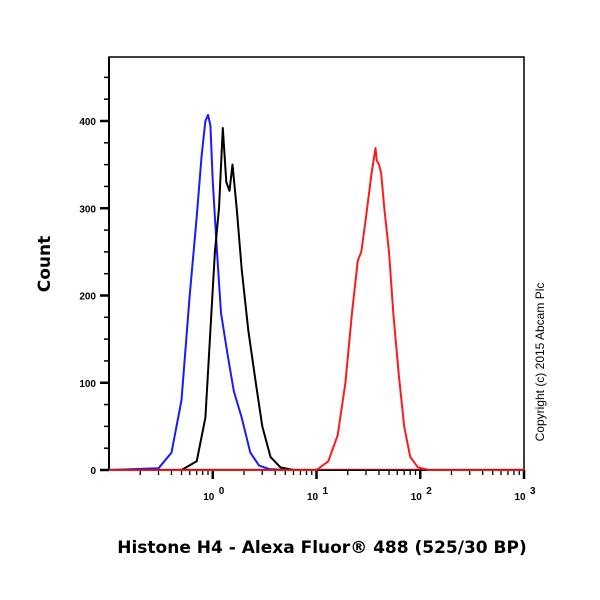 This screenshot has height=600, width=600. Describe the element at coordinates (87, 209) in the screenshot. I see `y-tick-label: 300` at that location.